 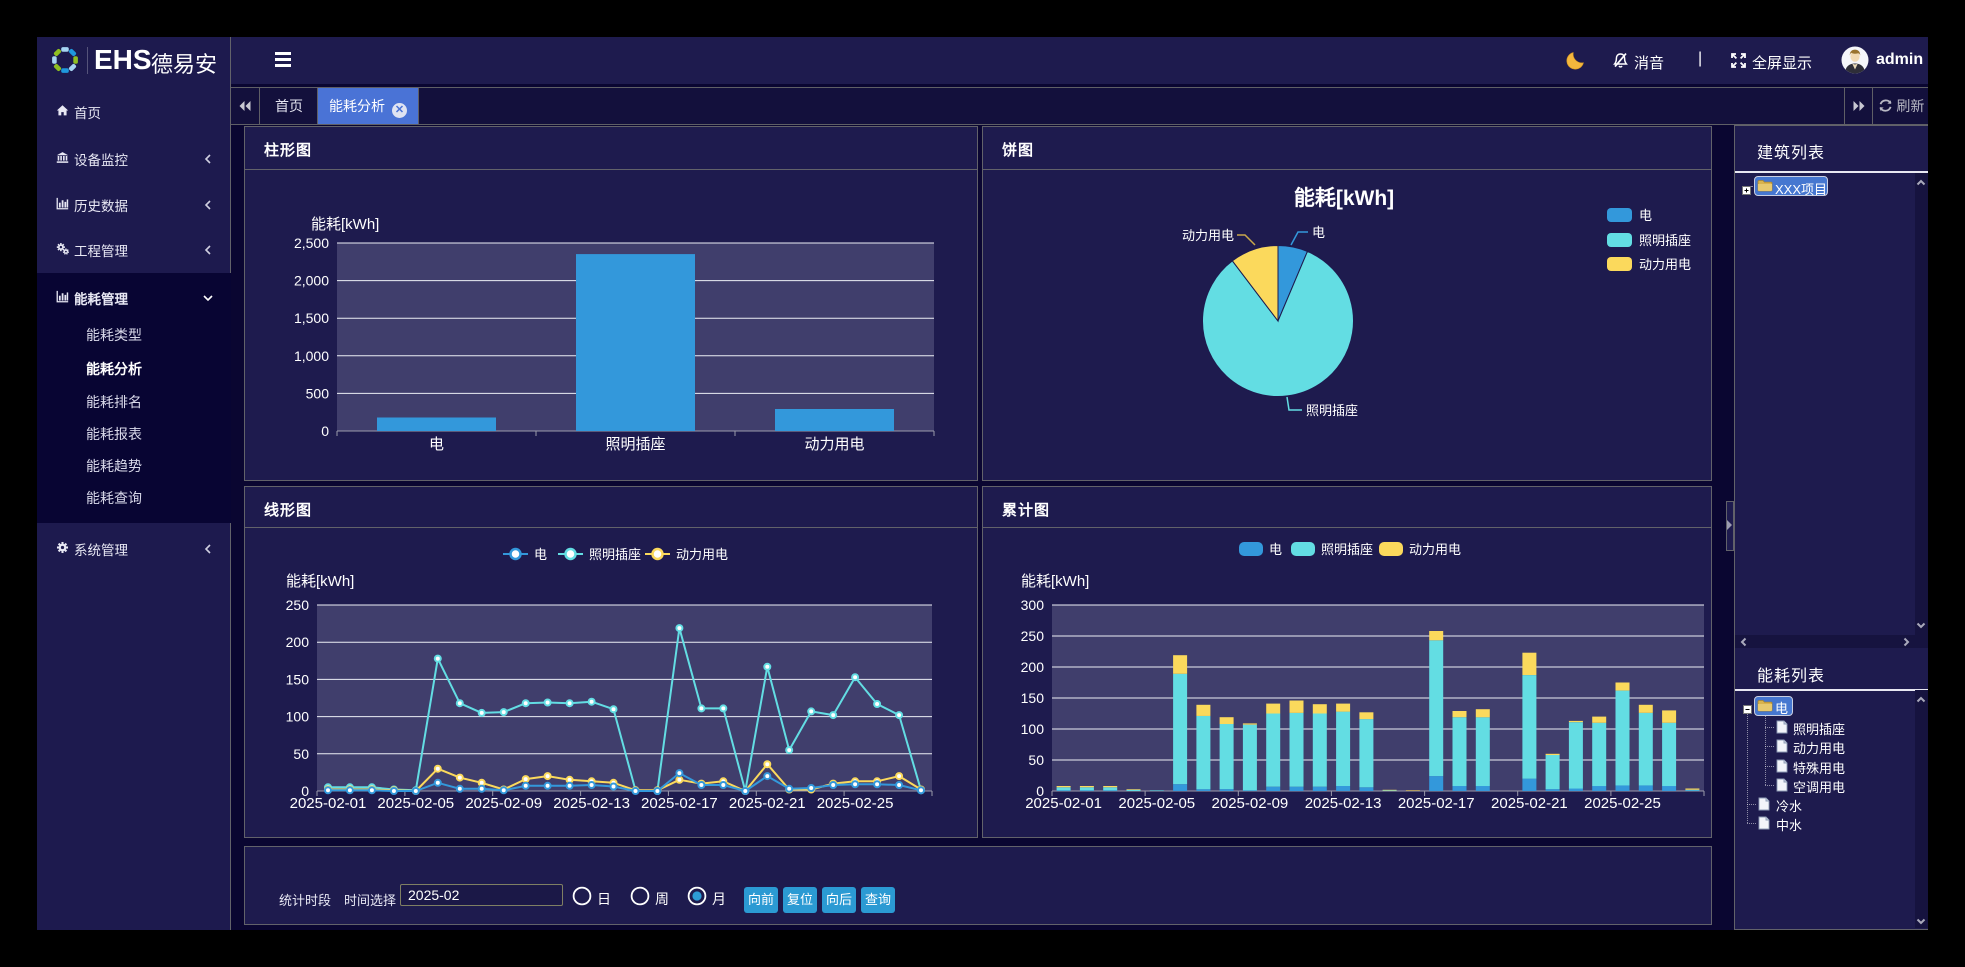 I want to click on svg-text: 2,000, so click(x=311, y=281).